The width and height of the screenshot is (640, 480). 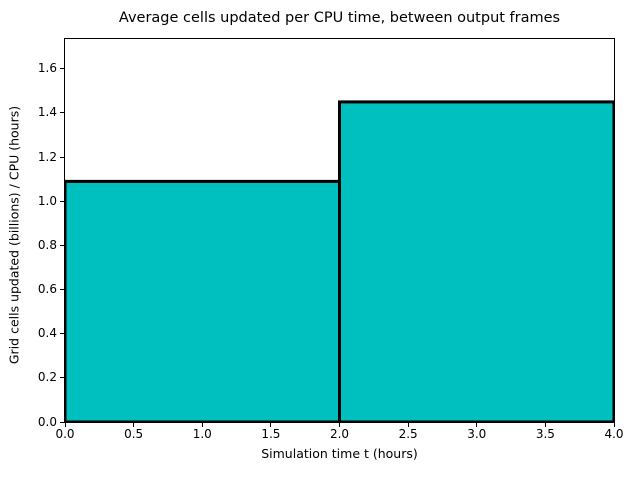 What do you see at coordinates (477, 434) in the screenshot?
I see `x-tick-label: 3.0` at bounding box center [477, 434].